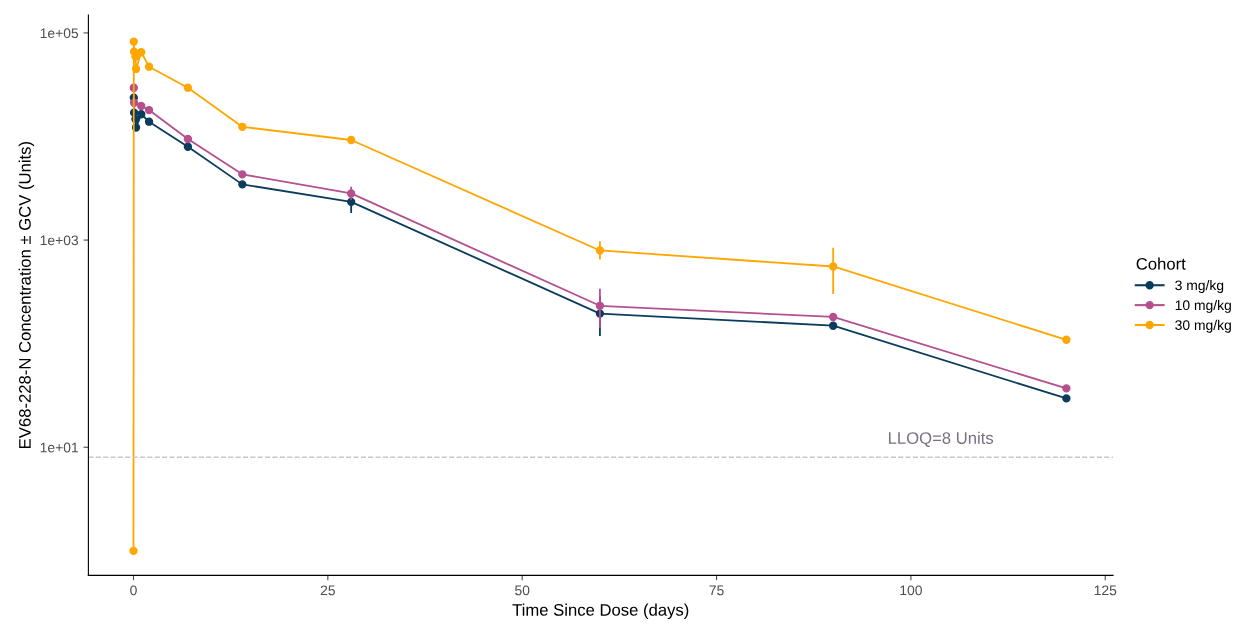 This screenshot has width=1245, height=624. Describe the element at coordinates (941, 439) in the screenshot. I see `ref-line-label: LLOQ=8 Units` at that location.